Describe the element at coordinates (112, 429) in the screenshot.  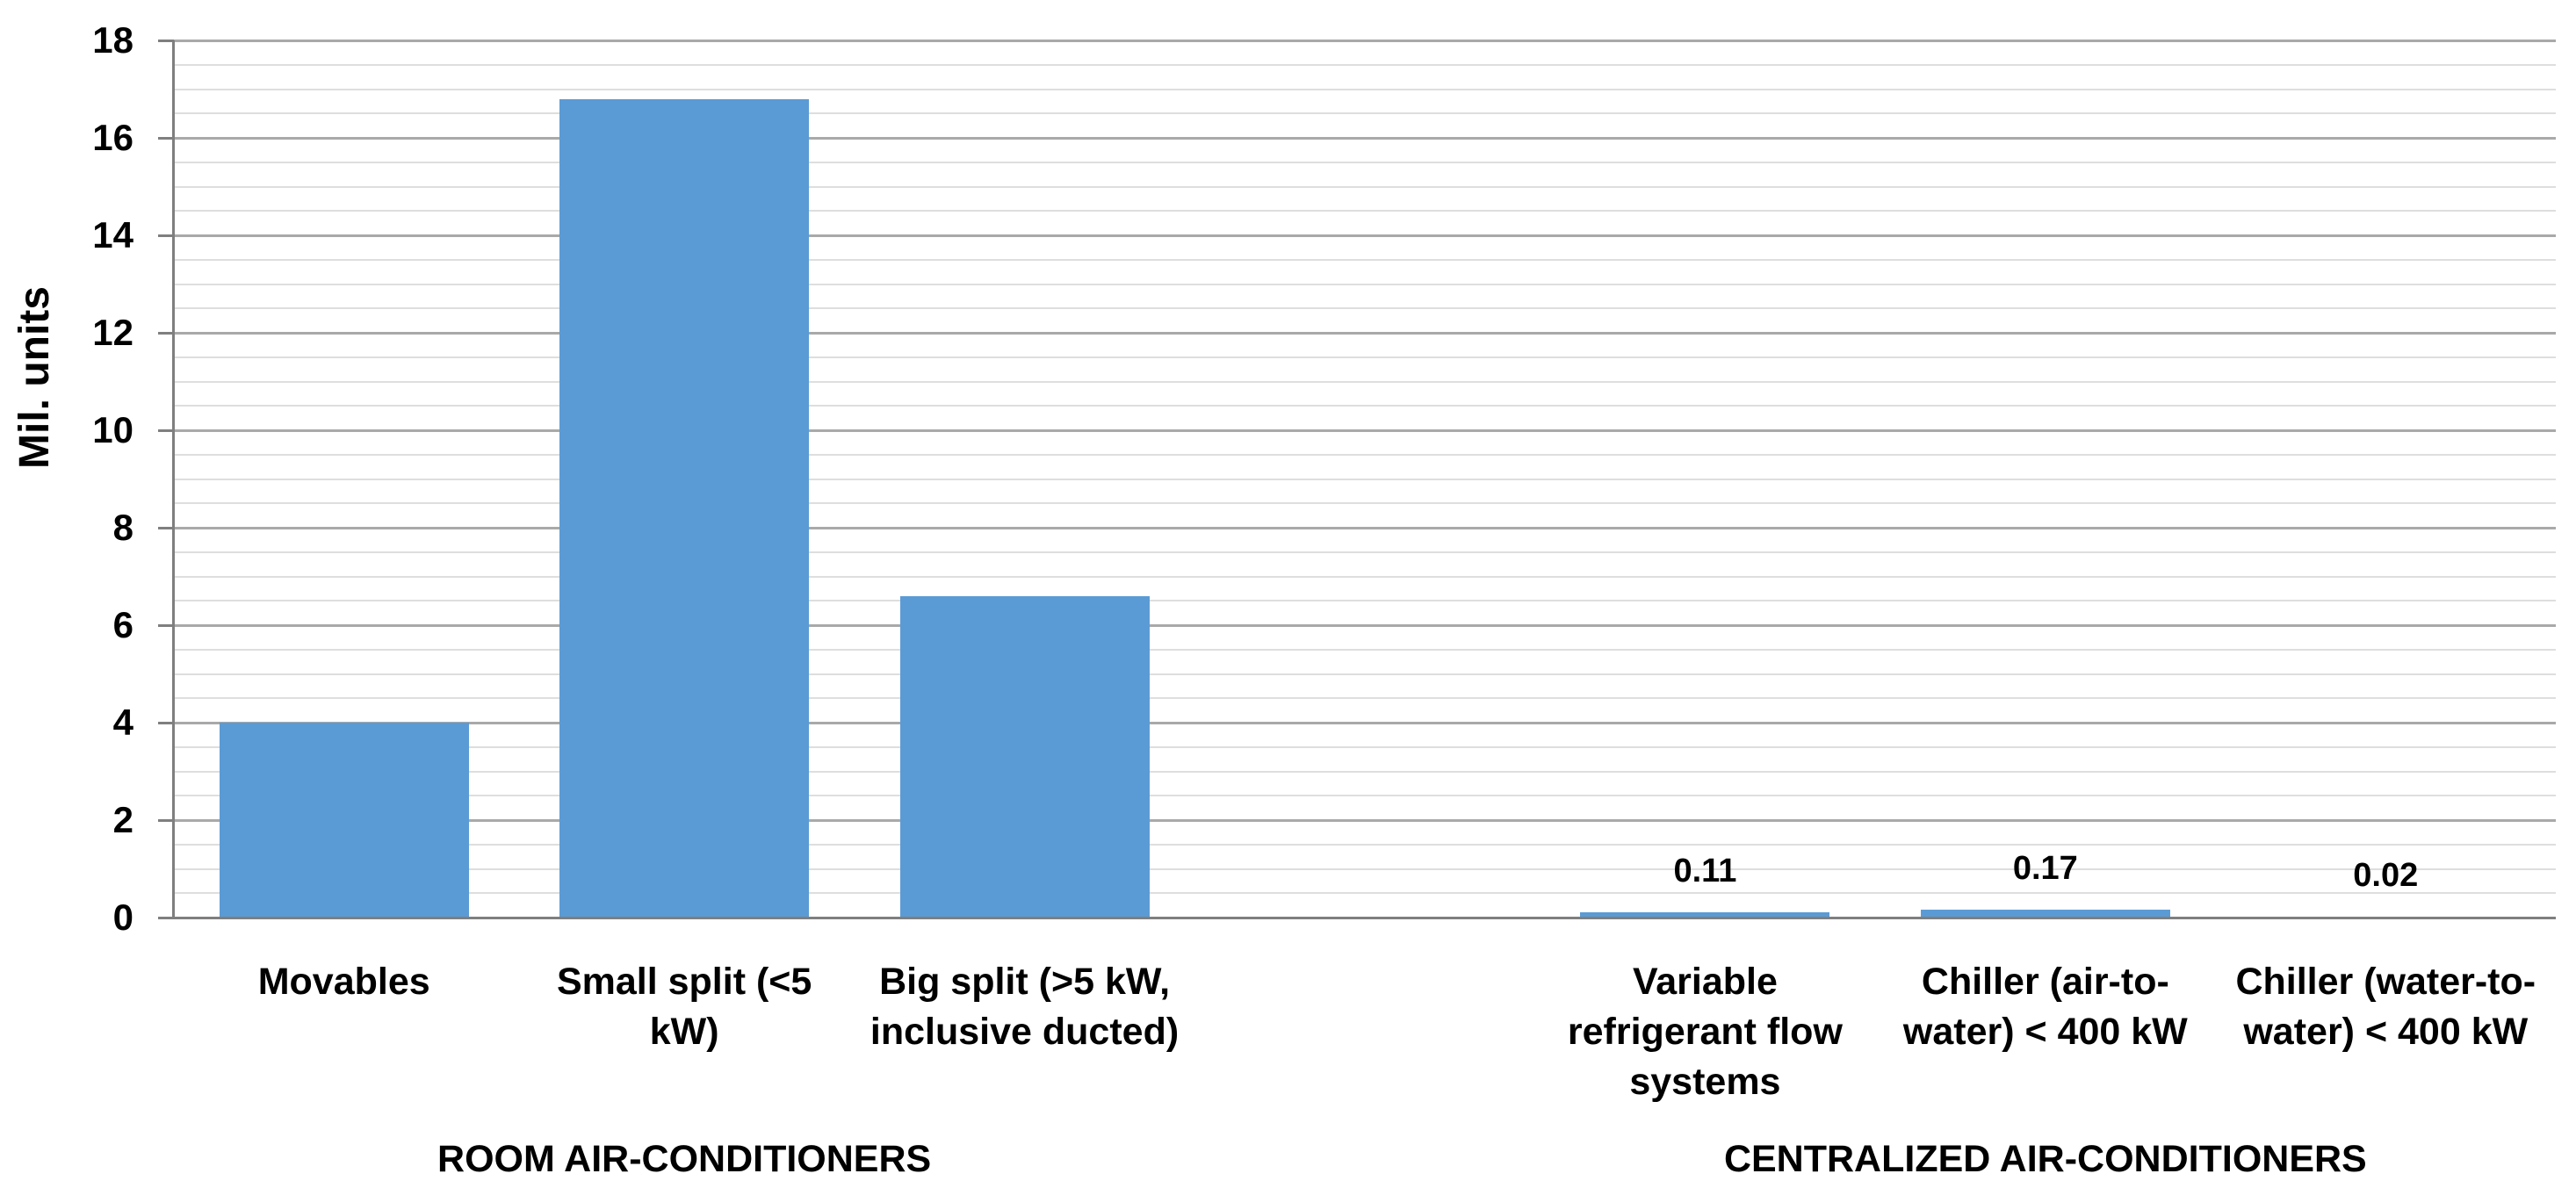
I see `y-tick-label: 10` at that location.